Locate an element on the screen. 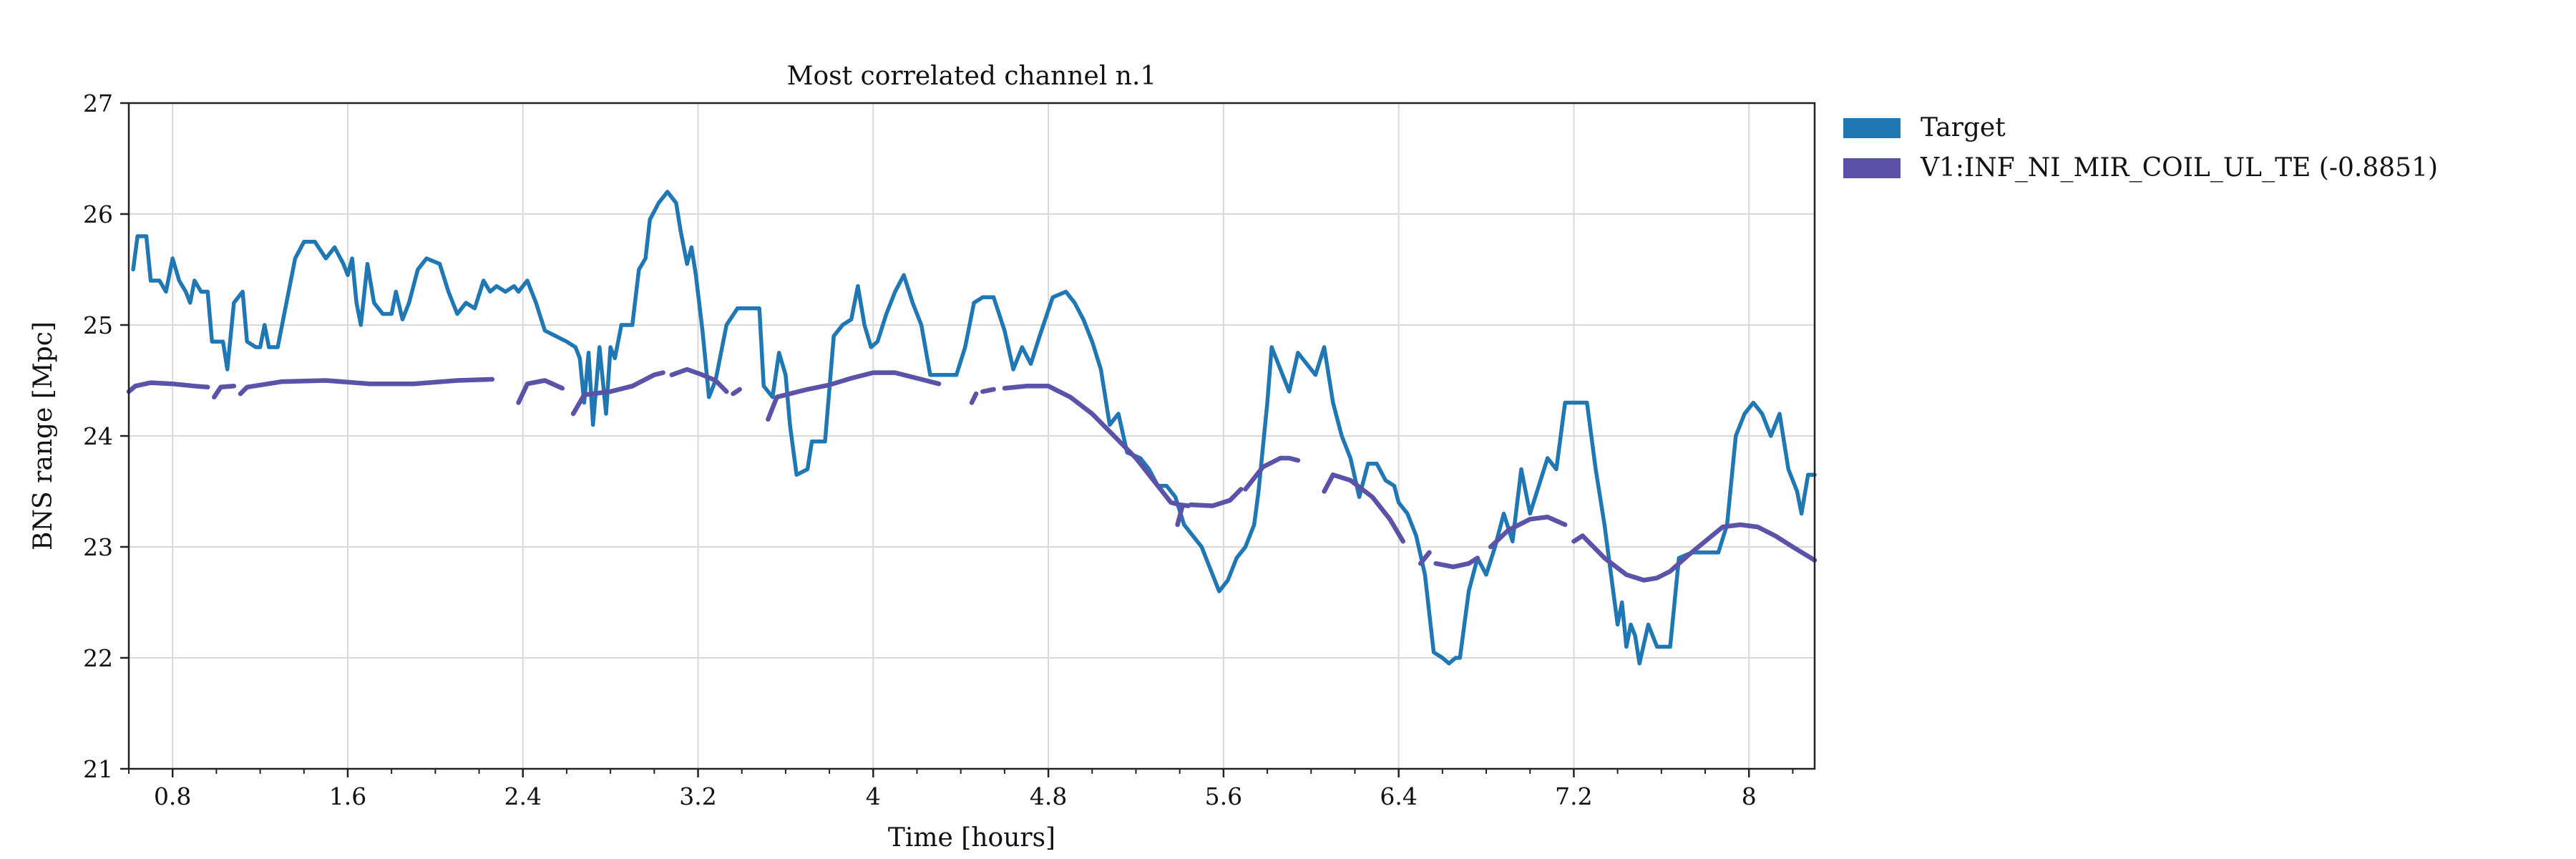 This screenshot has width=2576, height=859. x-tick-label: 1.6 is located at coordinates (347, 796).